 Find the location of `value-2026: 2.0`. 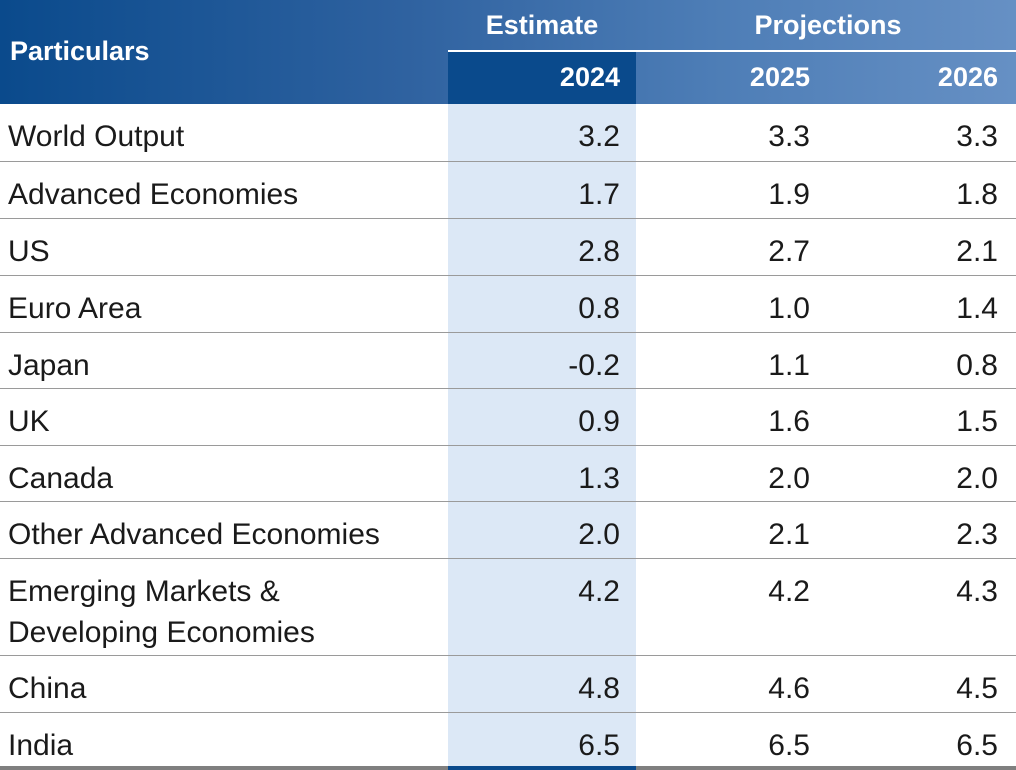

value-2026: 2.0 is located at coordinates (977, 478).